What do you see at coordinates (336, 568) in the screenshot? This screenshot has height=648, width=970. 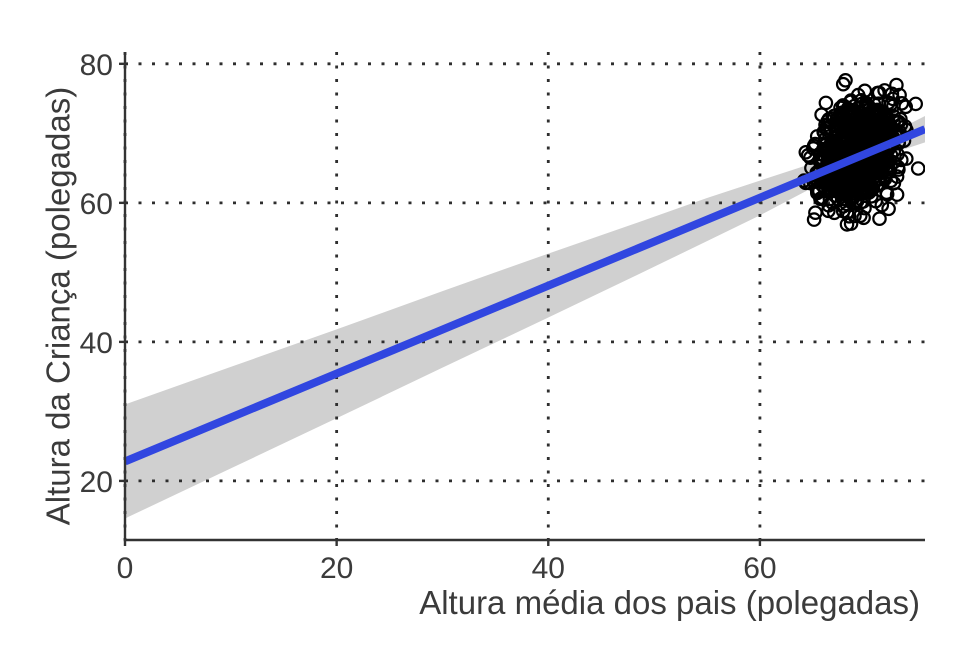 I see `x-tick-label: 20` at bounding box center [336, 568].